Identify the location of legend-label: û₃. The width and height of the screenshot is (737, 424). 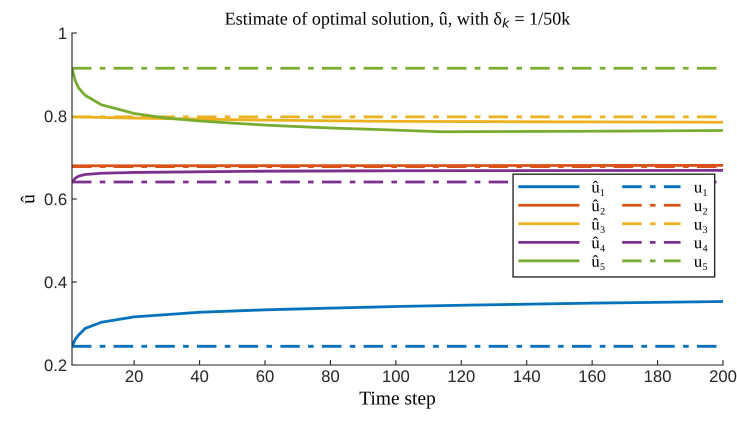
(598, 226).